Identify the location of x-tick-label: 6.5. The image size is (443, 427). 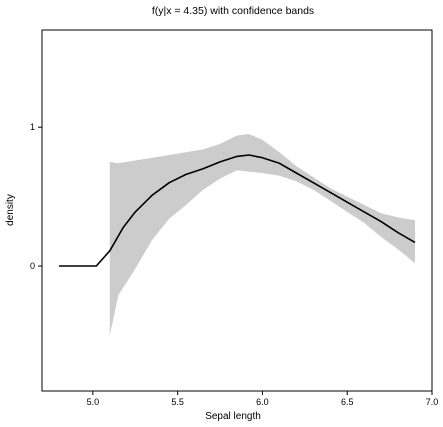
(347, 402).